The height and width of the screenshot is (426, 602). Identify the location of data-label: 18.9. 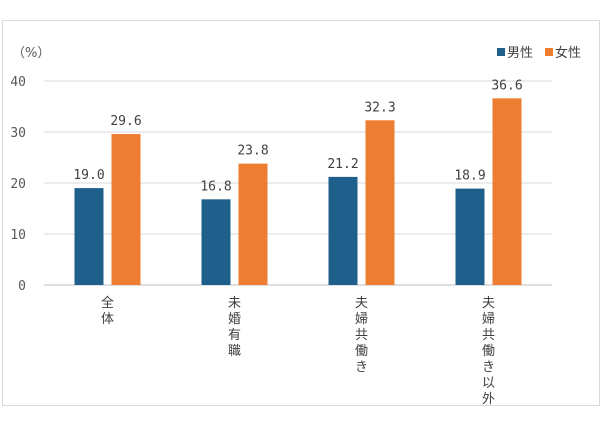
(469, 176).